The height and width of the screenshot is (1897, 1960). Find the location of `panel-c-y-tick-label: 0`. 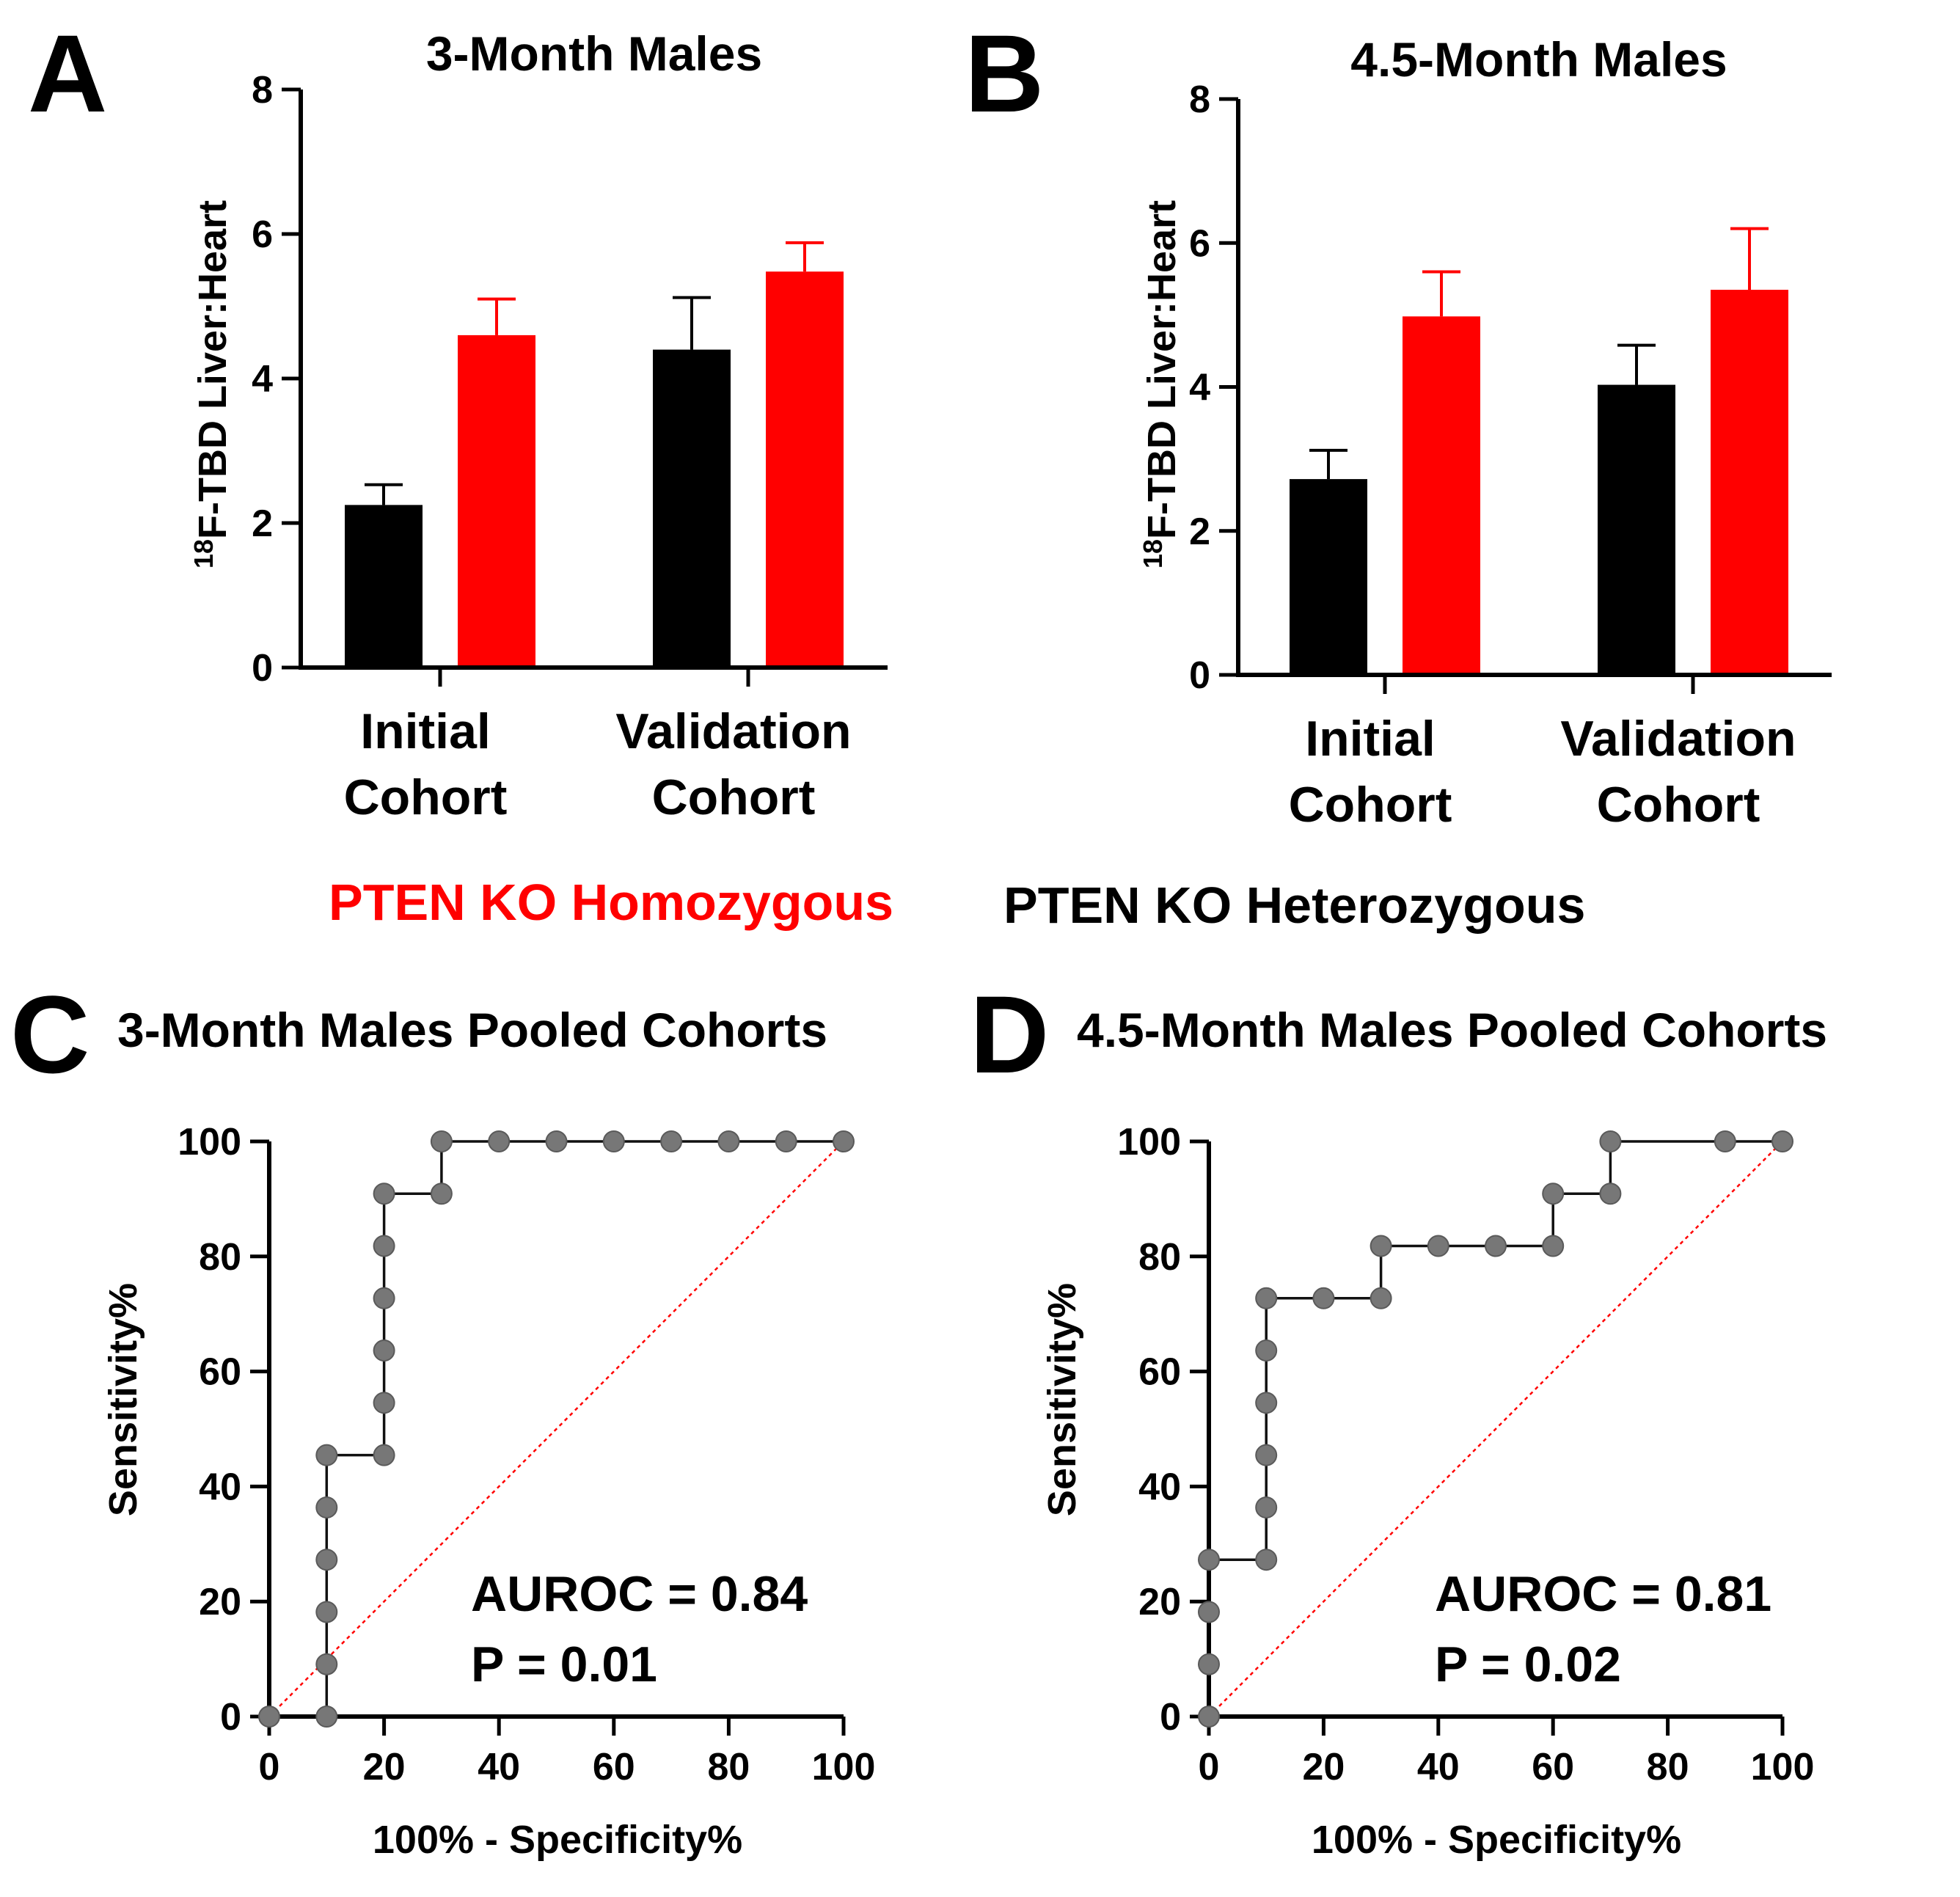

panel-c-y-tick-label: 0 is located at coordinates (230, 1718).